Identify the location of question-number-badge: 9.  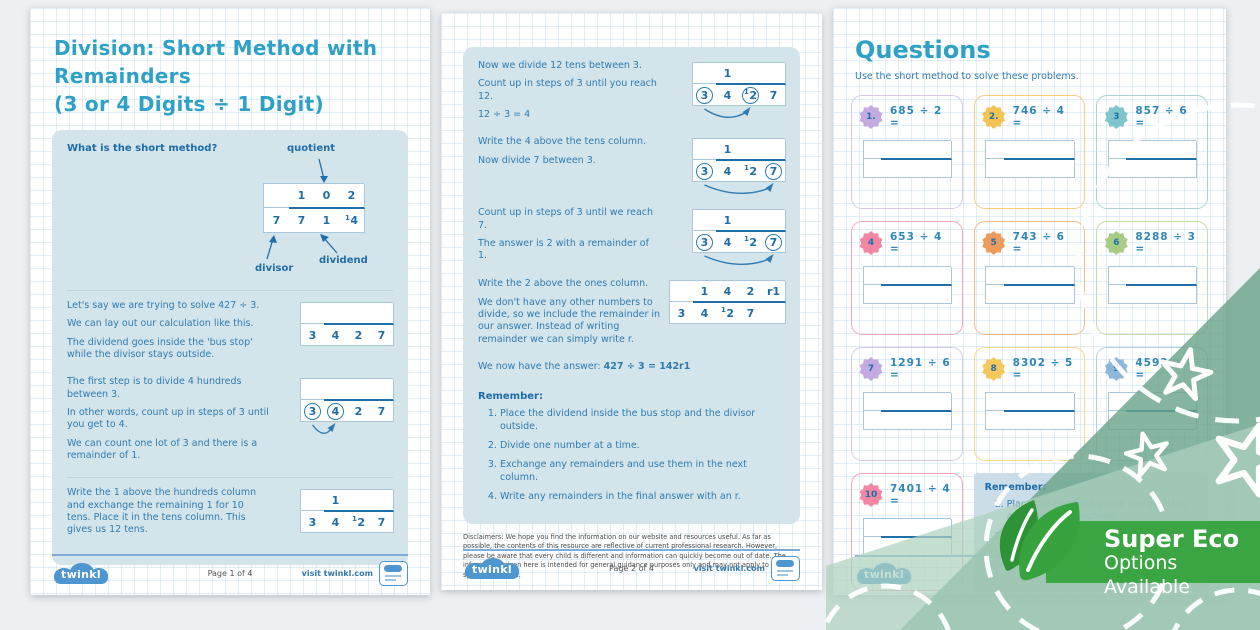
(1116, 369).